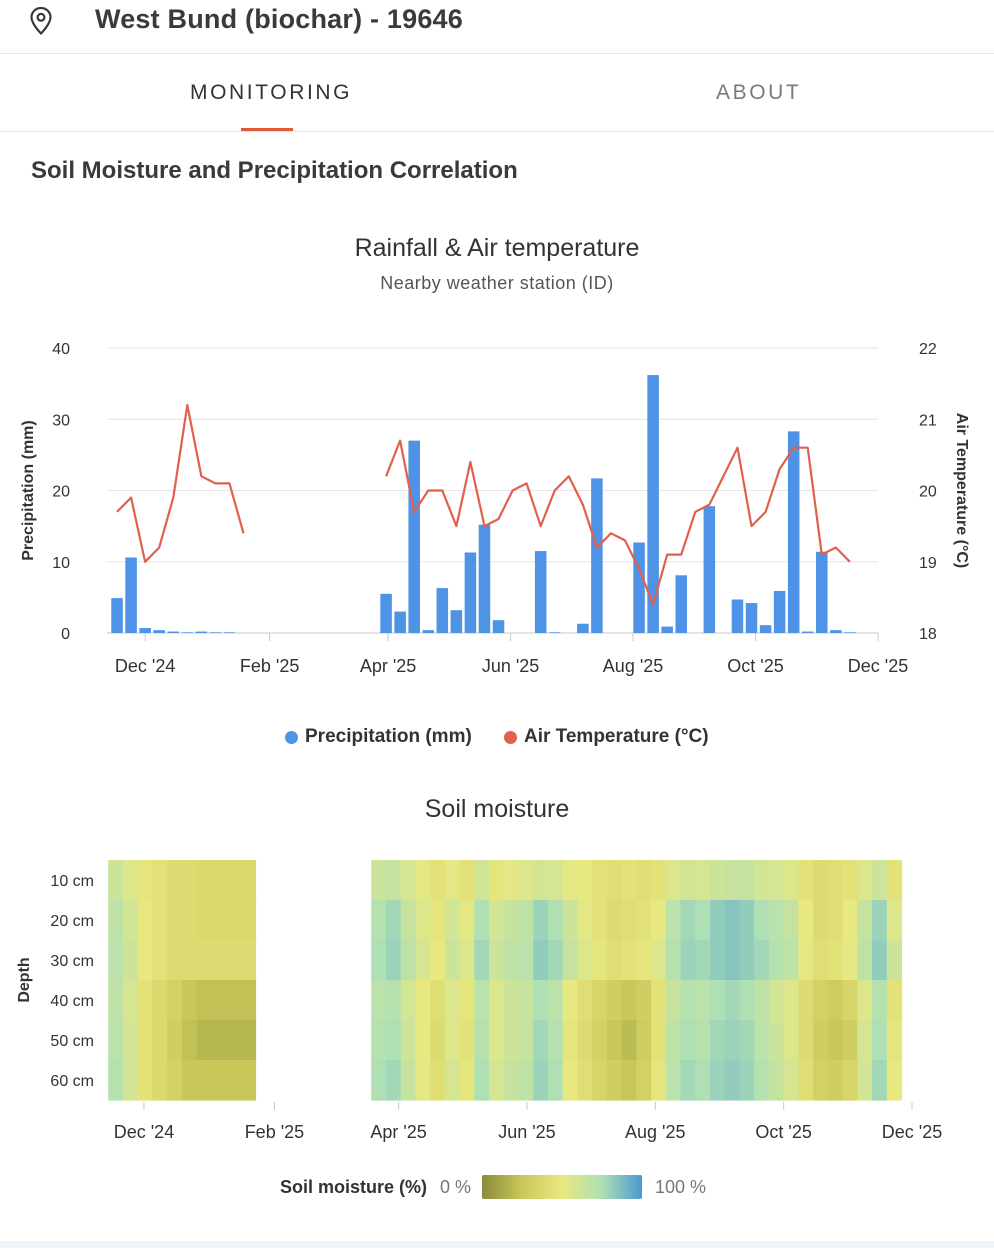 The height and width of the screenshot is (1248, 994). I want to click on color-scale-min: 0 %, so click(456, 1187).